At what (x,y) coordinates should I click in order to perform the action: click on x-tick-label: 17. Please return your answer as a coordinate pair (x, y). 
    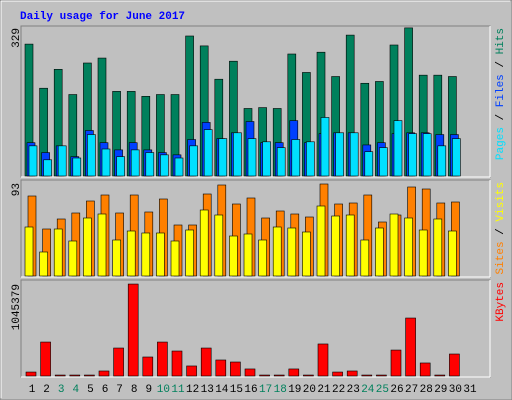
    Looking at the image, I should click on (265, 390).